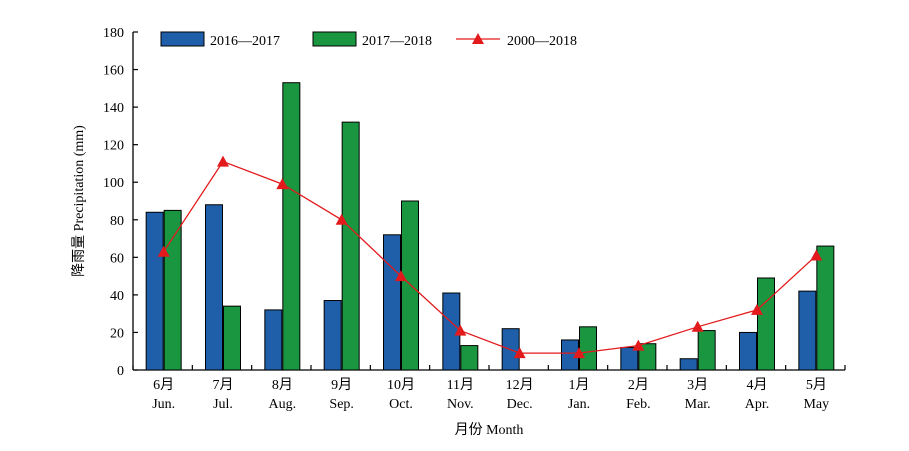  What do you see at coordinates (113, 183) in the screenshot?
I see `y-tick-label: 100` at bounding box center [113, 183].